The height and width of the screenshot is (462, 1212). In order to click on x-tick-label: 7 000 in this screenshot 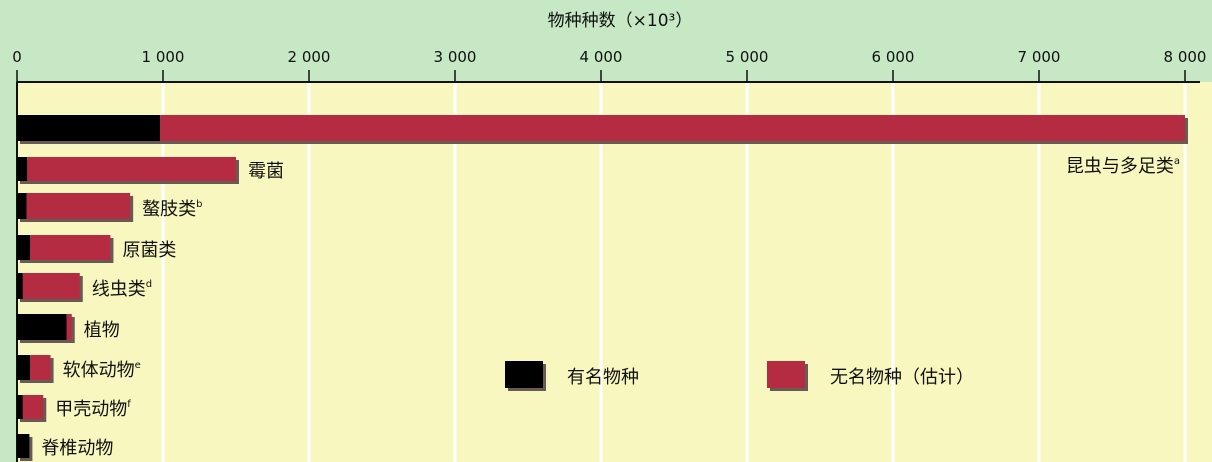, I will do `click(1039, 57)`.